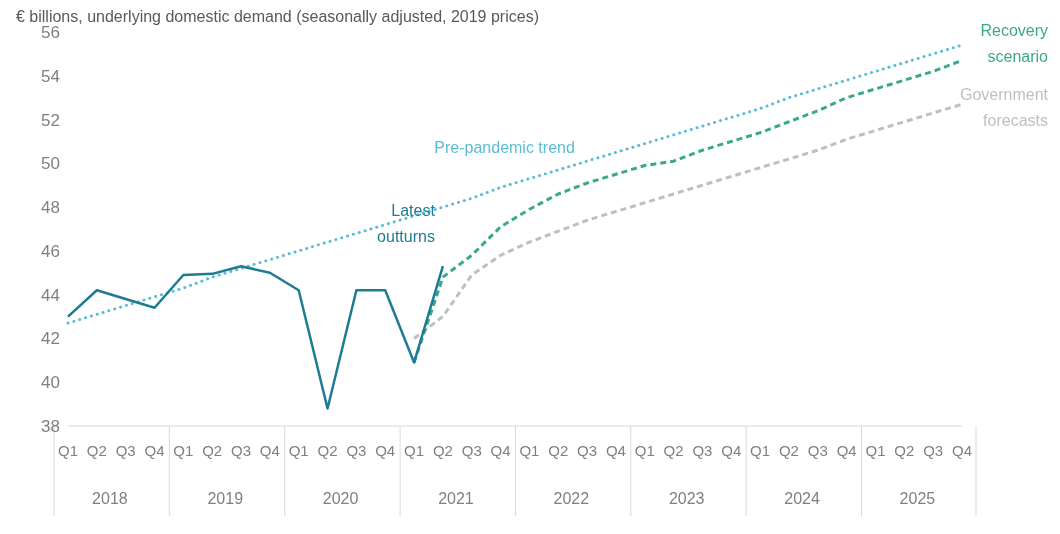 The width and height of the screenshot is (1060, 534). Describe the element at coordinates (50, 383) in the screenshot. I see `y-tick-label: 40` at that location.